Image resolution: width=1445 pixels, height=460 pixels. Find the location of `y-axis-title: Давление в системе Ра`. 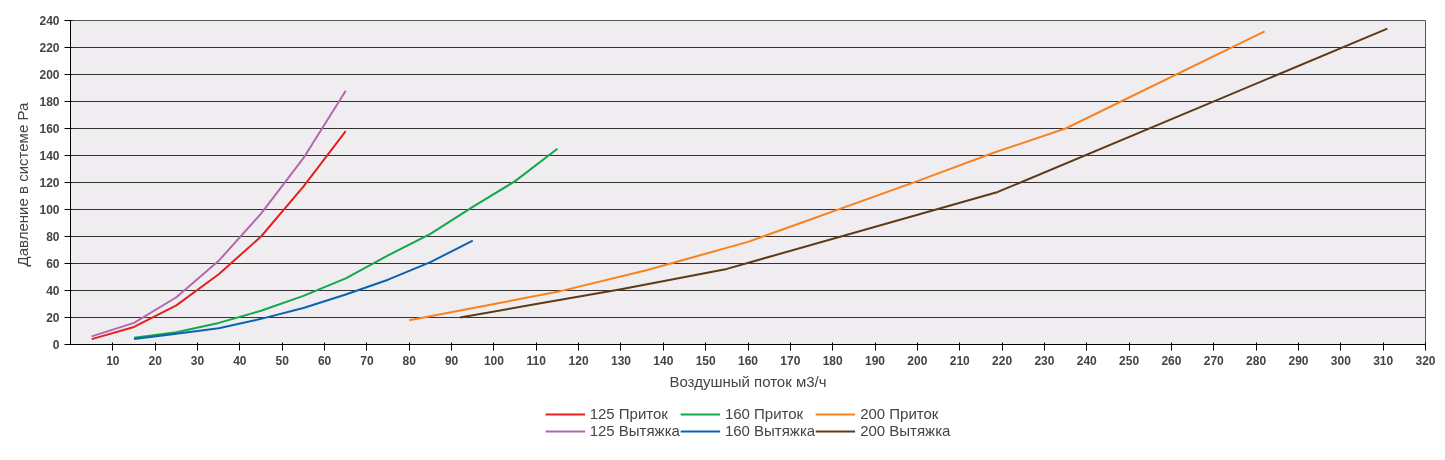

y-axis-title: Давление в системе Ра is located at coordinates (23, 184).